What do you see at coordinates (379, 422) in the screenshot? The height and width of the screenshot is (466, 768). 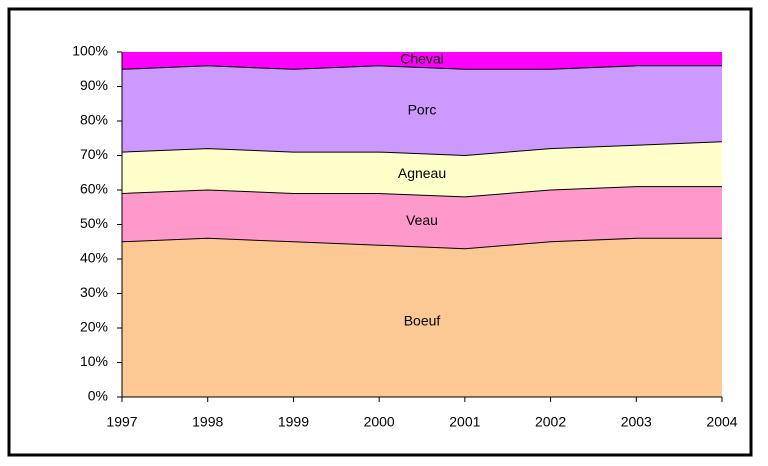 I see `x-tick-label: 2000` at bounding box center [379, 422].